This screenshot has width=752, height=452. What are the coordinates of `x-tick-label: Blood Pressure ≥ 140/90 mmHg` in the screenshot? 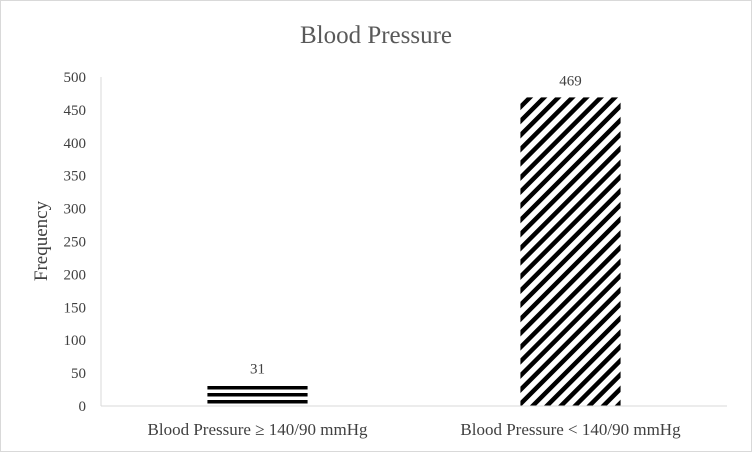 It's located at (258, 429).